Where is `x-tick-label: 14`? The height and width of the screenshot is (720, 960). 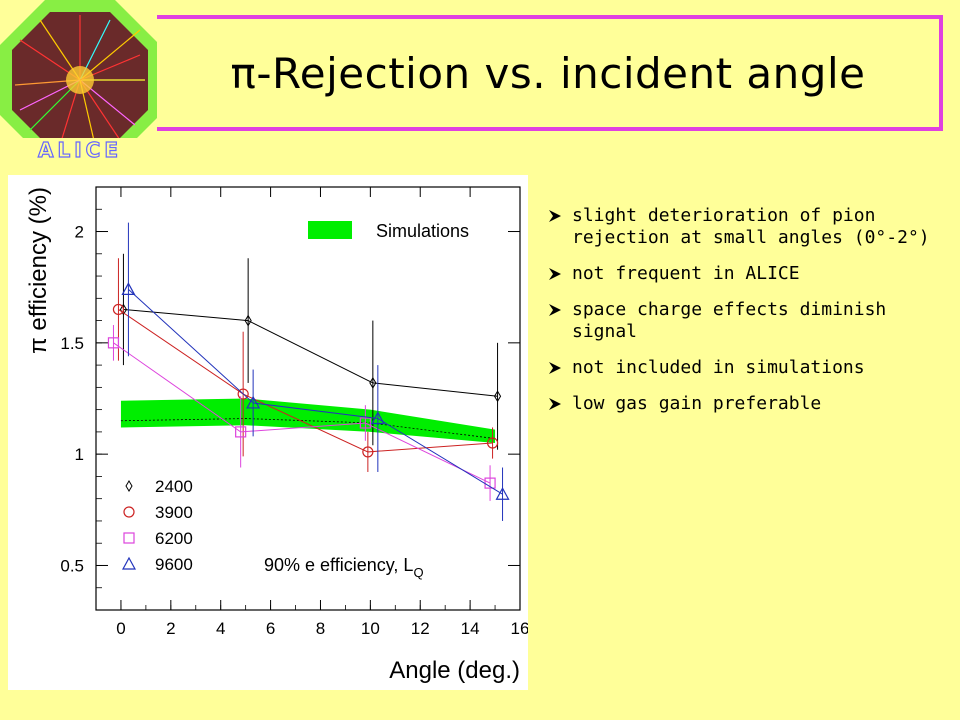 x-tick-label: 14 is located at coordinates (470, 628).